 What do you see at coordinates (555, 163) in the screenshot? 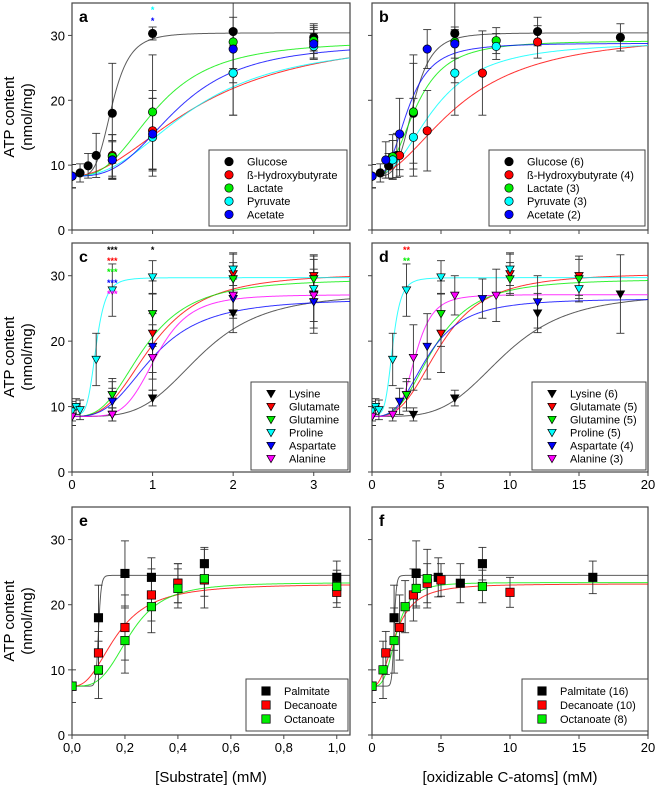
I see `legend-label: Glucose (6)` at bounding box center [555, 163].